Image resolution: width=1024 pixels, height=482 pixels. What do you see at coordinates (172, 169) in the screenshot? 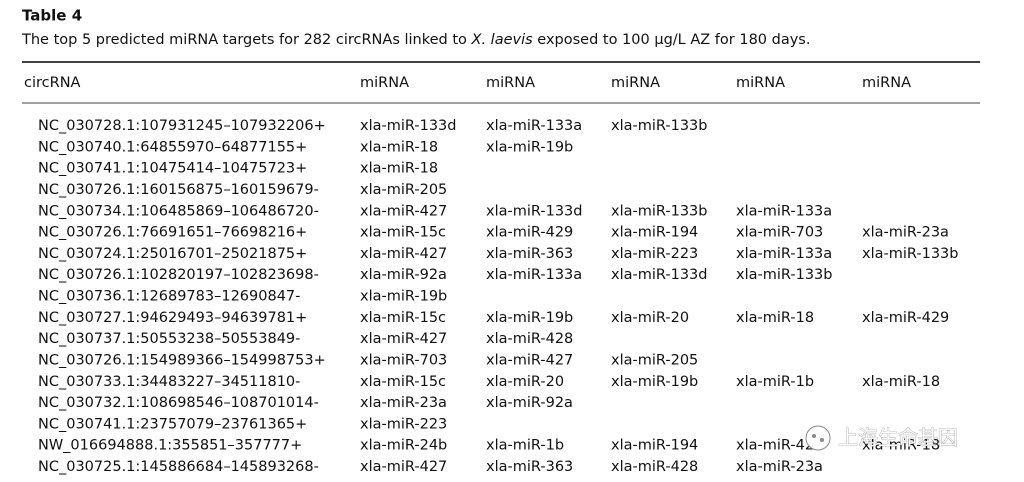
I see `circrna-cell: NC_030741.1:10475414–10475723+` at bounding box center [172, 169].